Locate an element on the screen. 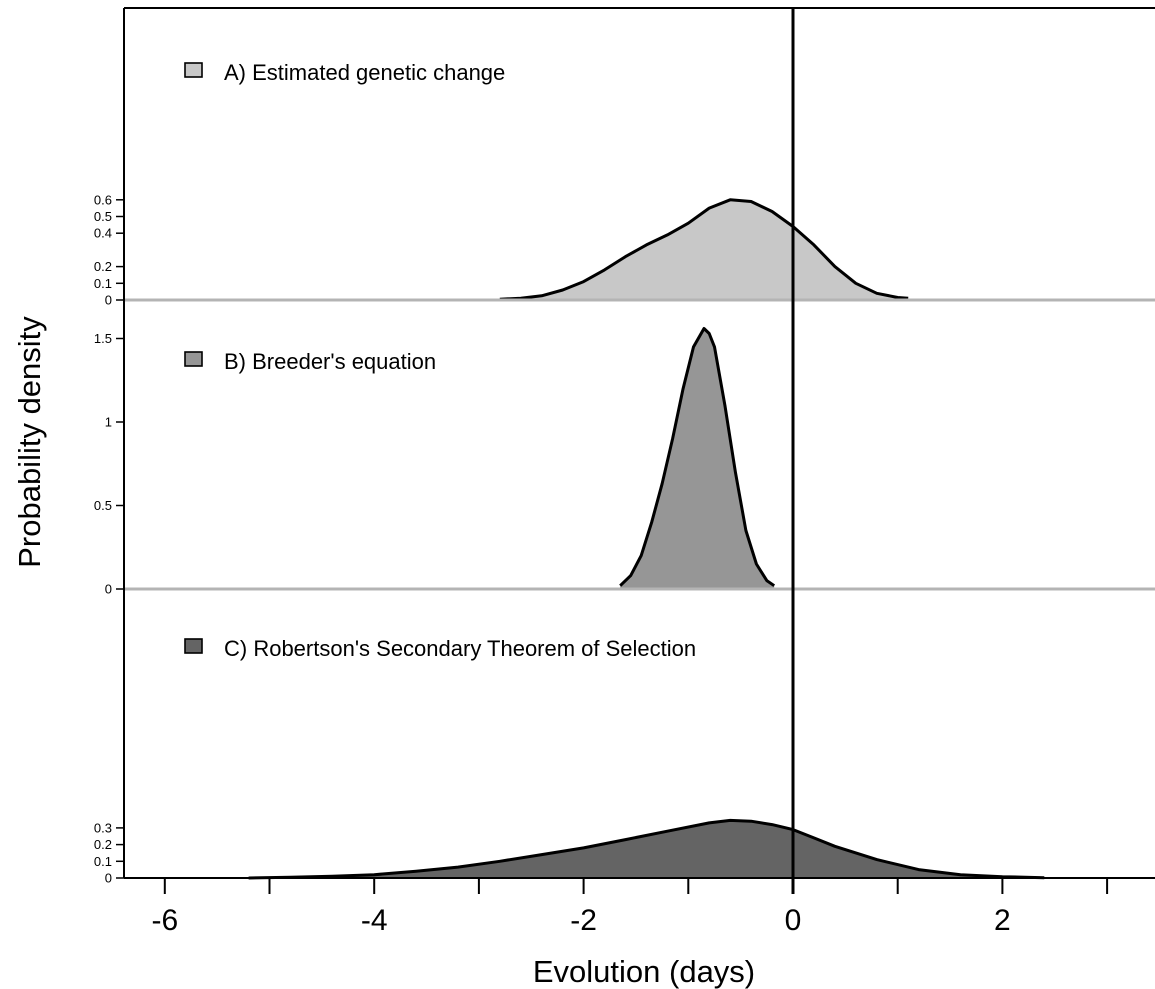 The width and height of the screenshot is (1155, 989). y-tick-label-c: 0.2 is located at coordinates (103, 844).